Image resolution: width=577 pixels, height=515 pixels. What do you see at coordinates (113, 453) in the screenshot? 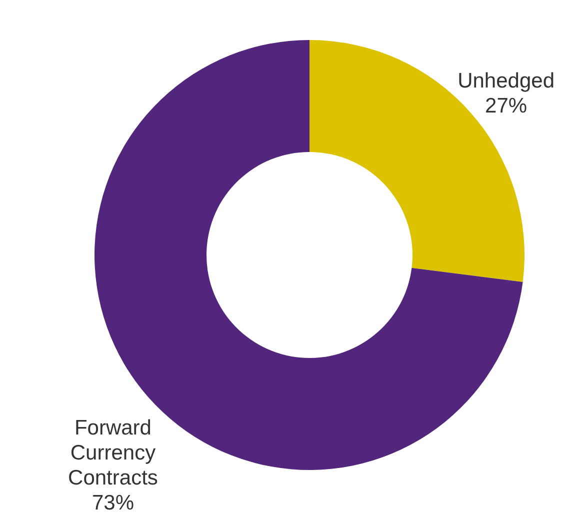
I see `slice-label: Forward Currency Contracts` at bounding box center [113, 453].